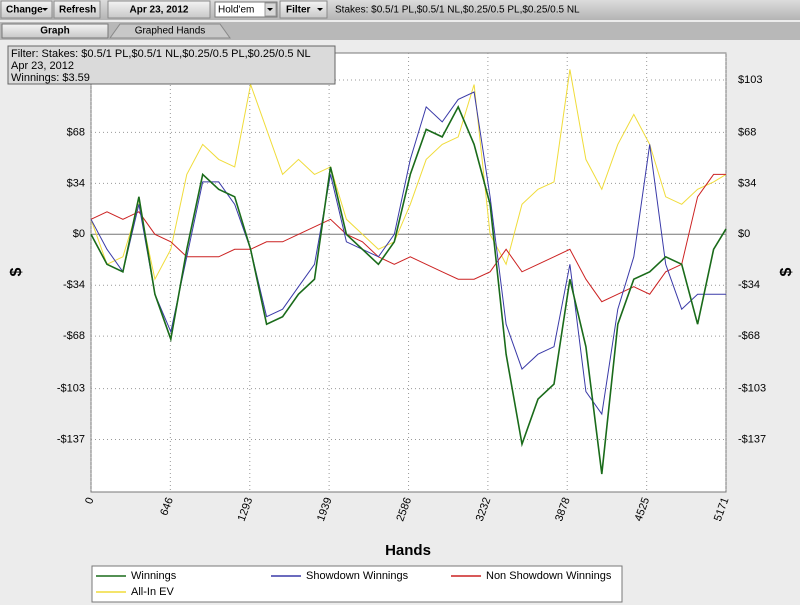  What do you see at coordinates (752, 439) in the screenshot?
I see `y2-tick-label: -$137` at bounding box center [752, 439].